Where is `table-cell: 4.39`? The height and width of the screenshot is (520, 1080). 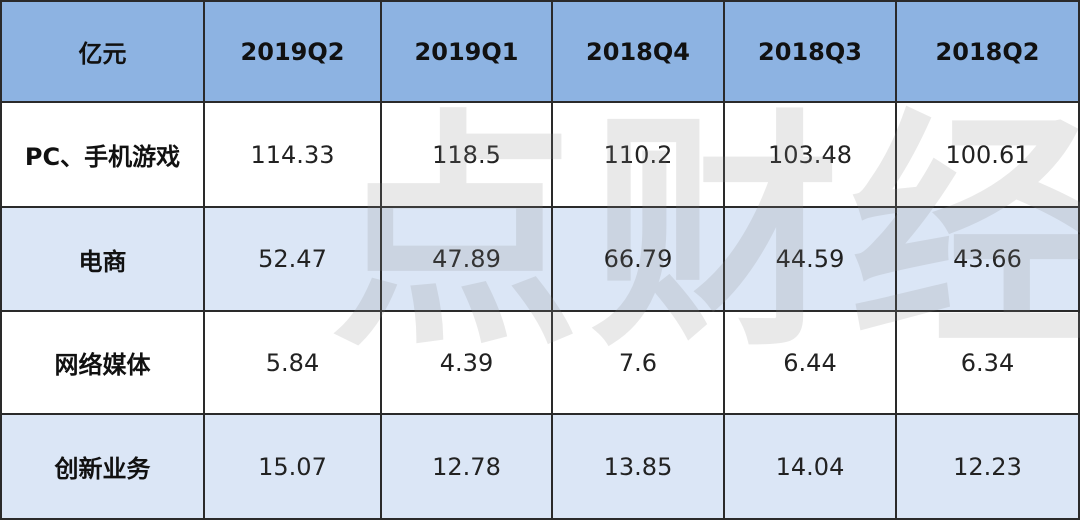 table-cell: 4.39 is located at coordinates (467, 363).